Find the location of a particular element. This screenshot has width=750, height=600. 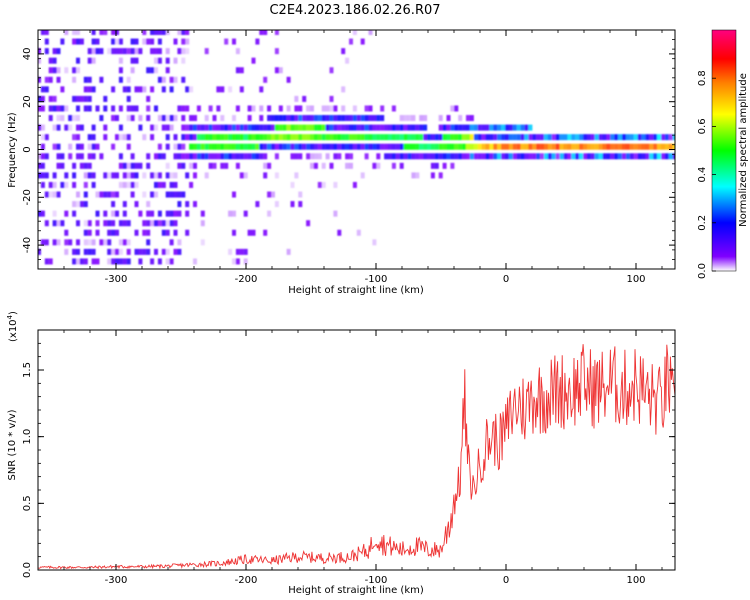

snr-multiplier: (x104) is located at coordinates (12, 326).